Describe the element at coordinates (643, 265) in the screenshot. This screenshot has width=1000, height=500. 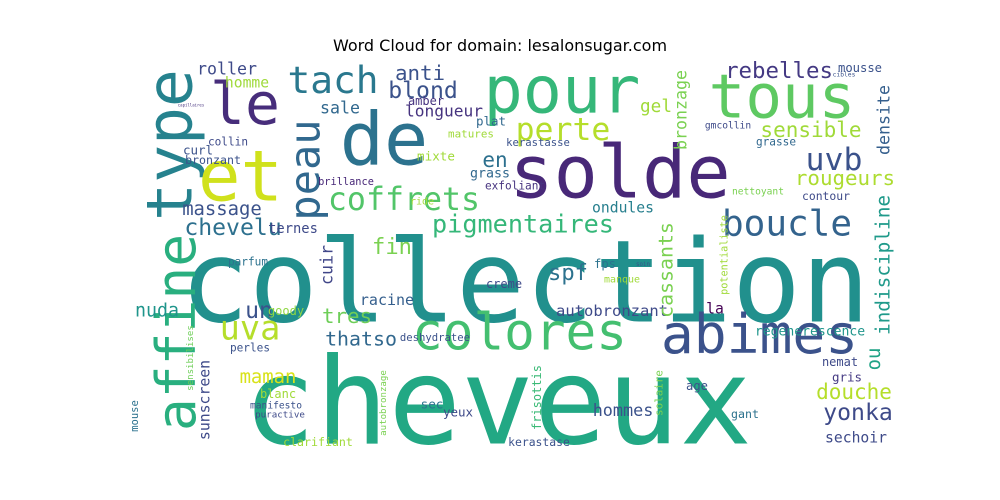
I see `word-soin: soin` at that location.